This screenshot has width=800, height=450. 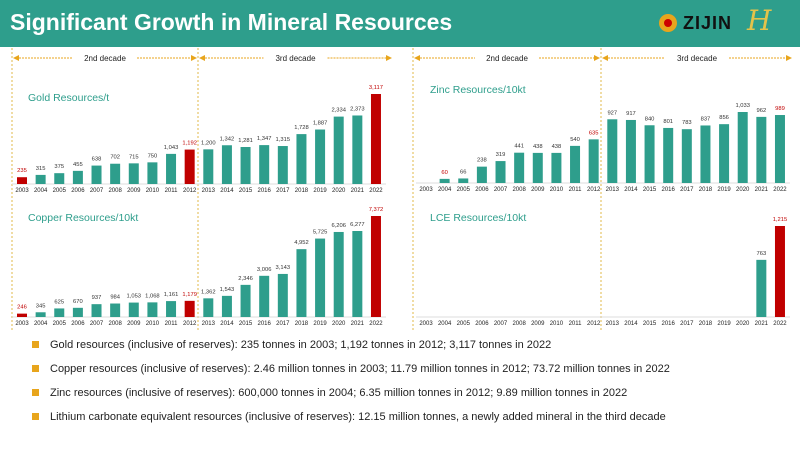 What do you see at coordinates (743, 190) in the screenshot?
I see `x-tick-label: 2020` at bounding box center [743, 190].